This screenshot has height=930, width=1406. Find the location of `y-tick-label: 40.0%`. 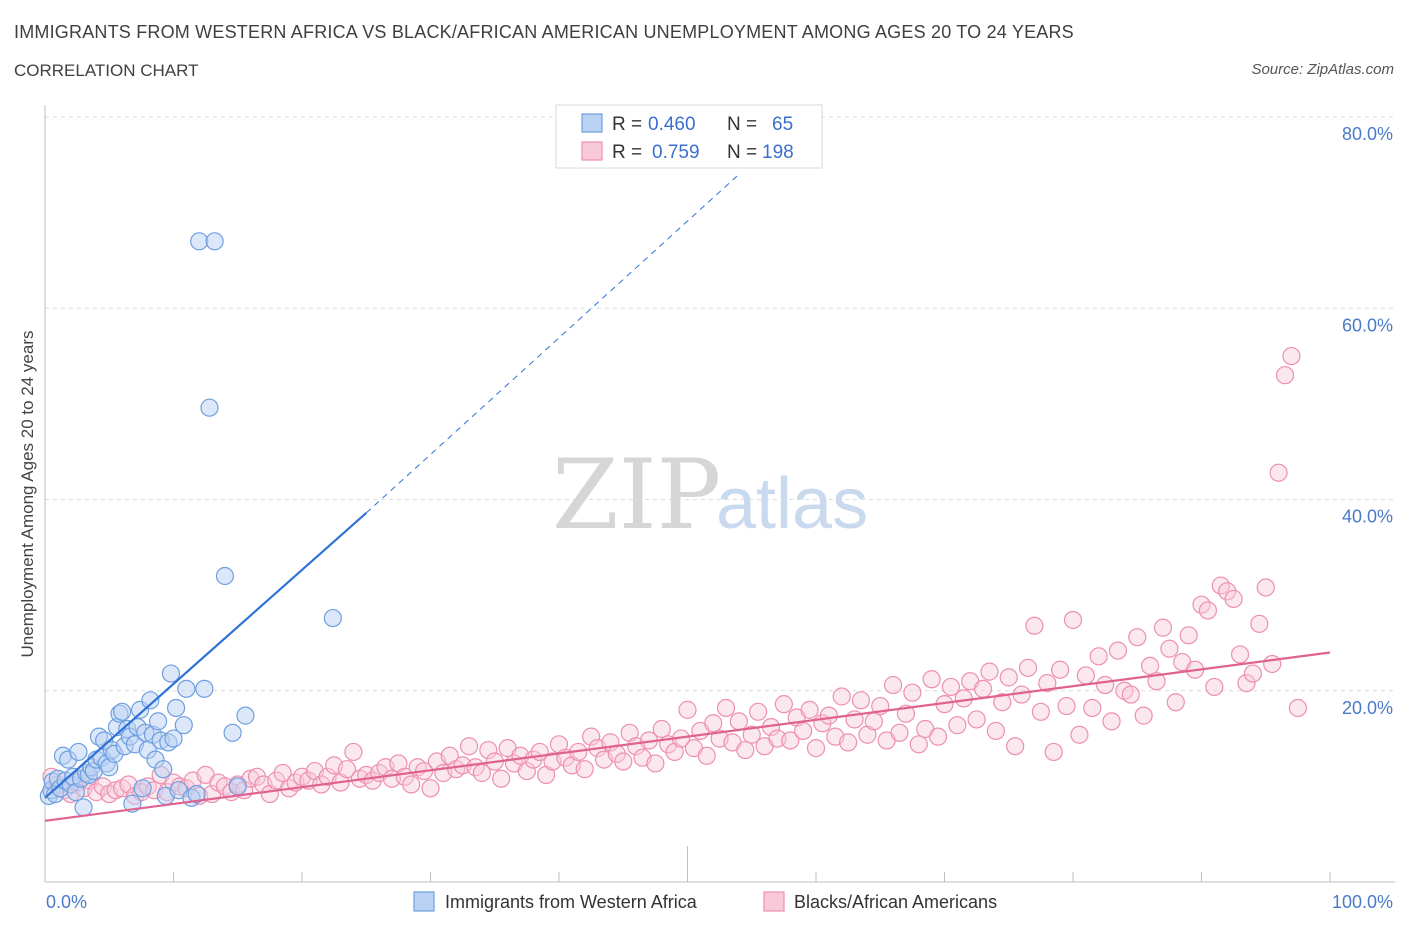

y-tick-label: 40.0% is located at coordinates (1367, 517).